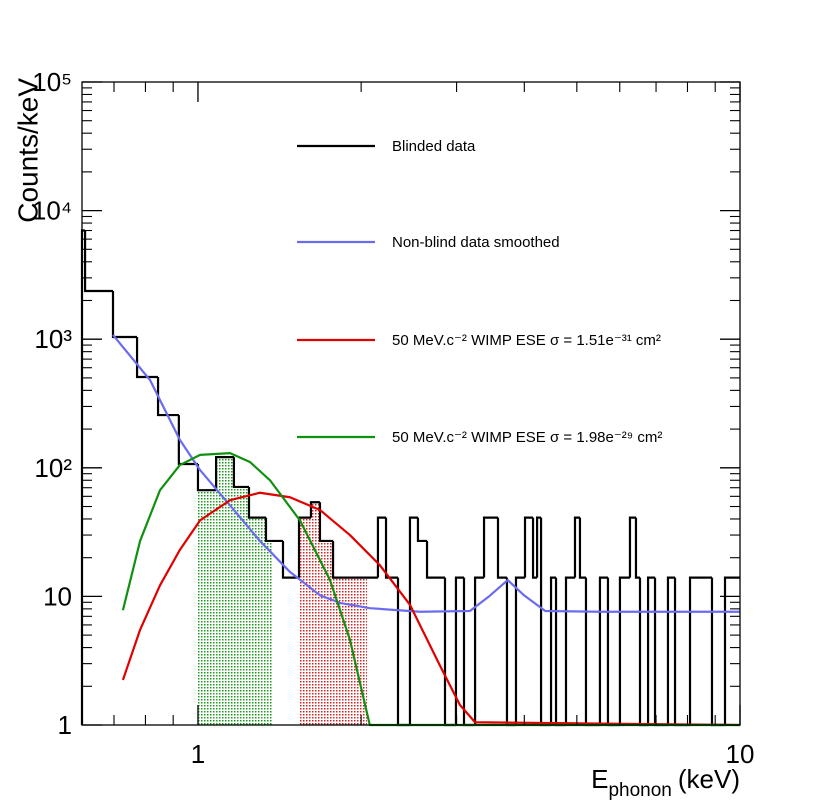 Image resolution: width=822 pixels, height=811 pixels. What do you see at coordinates (599, 779) in the screenshot?
I see `x-axis-label-main: E` at bounding box center [599, 779].